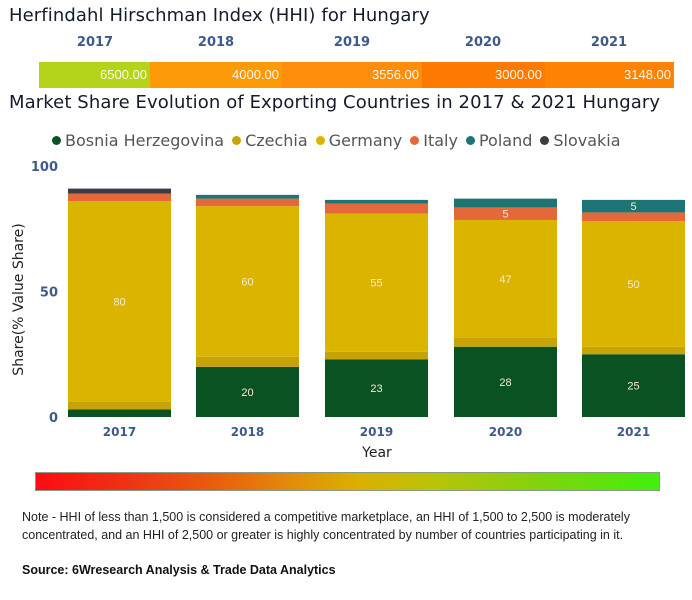 This screenshot has width=692, height=600. I want to click on hhi-year-label: 2019, so click(352, 42).